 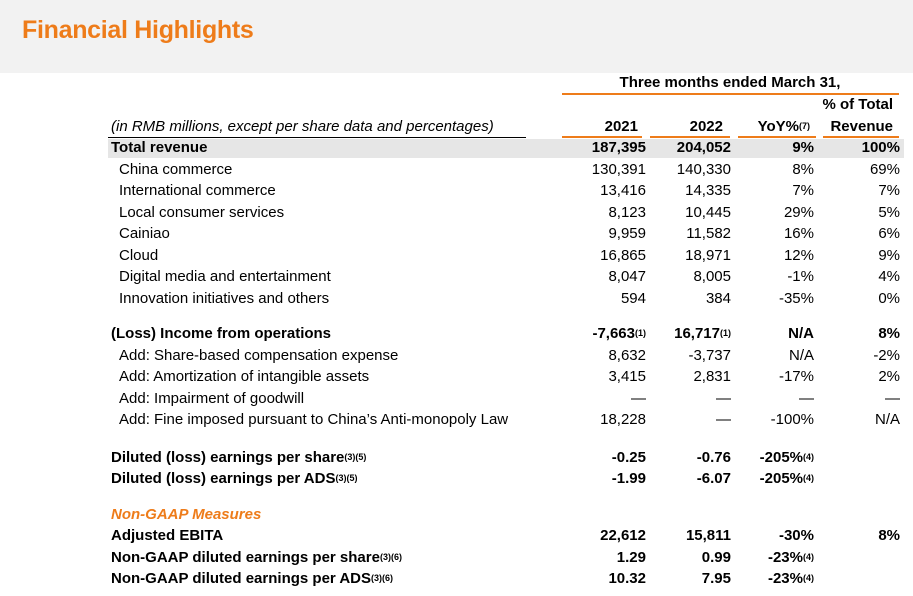 What do you see at coordinates (785, 578) in the screenshot?
I see `non_gaap-yoy-text: -23%` at bounding box center [785, 578].